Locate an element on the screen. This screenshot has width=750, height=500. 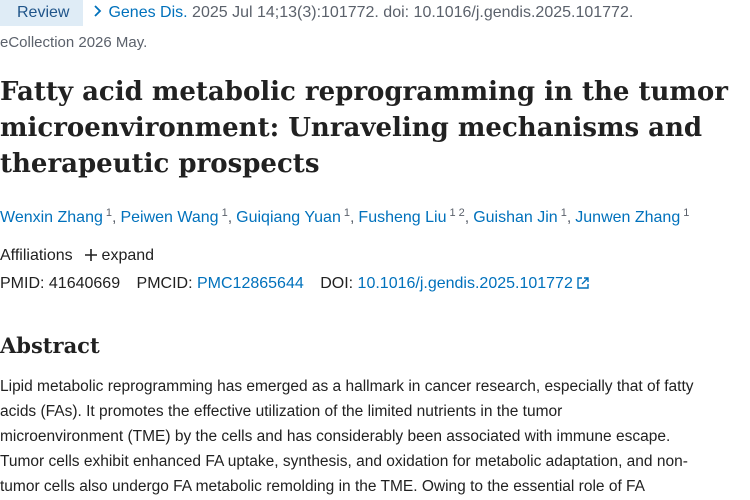
author: Guishan Jin 1 is located at coordinates (520, 216).